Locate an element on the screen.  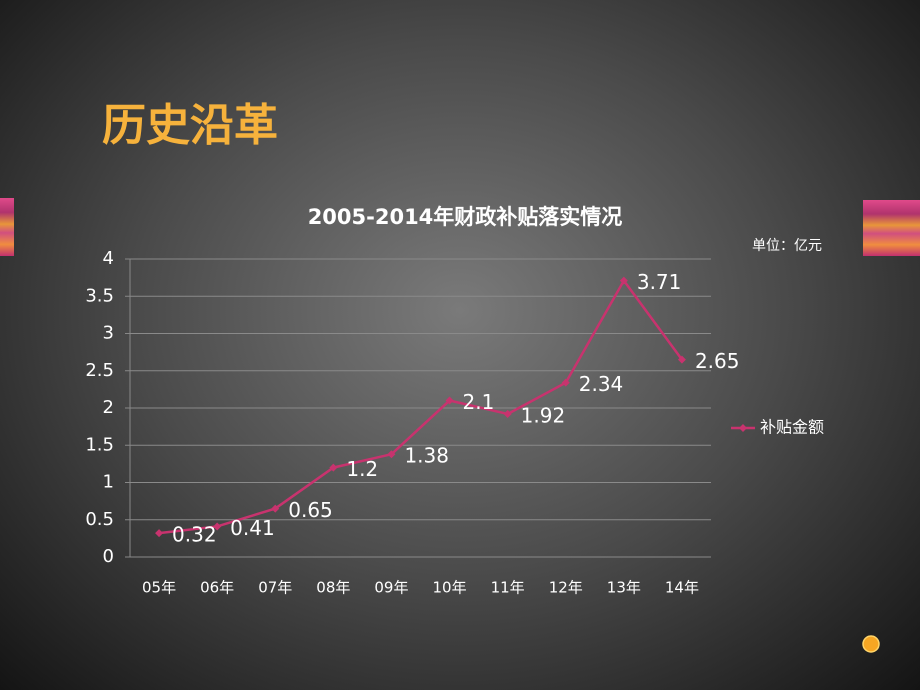
y-tick-label: 3.5 is located at coordinates (99, 295).